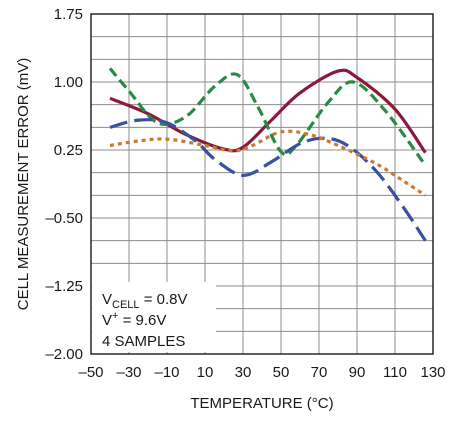 The width and height of the screenshot is (471, 421). What do you see at coordinates (164, 299) in the screenshot?
I see `annotation-vcell-rest: = 0.8V` at bounding box center [164, 299].